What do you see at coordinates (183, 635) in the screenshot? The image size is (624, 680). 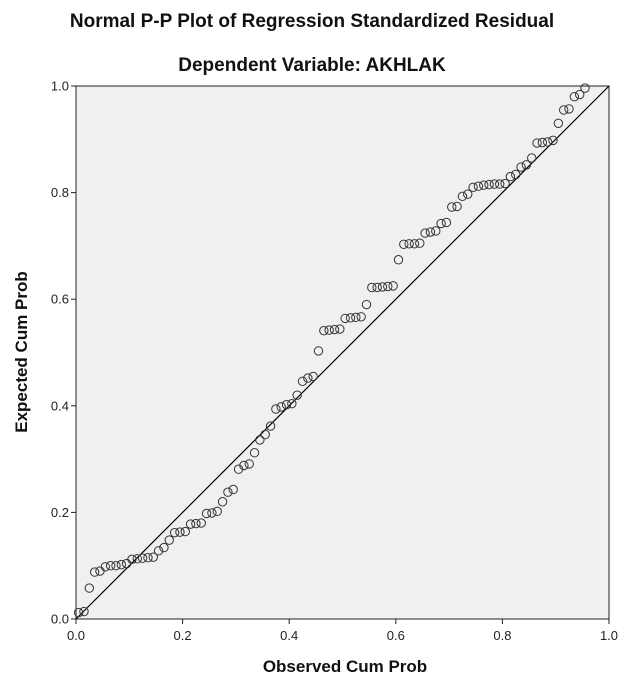 I see `x-tick-label: 0.2` at bounding box center [183, 635].